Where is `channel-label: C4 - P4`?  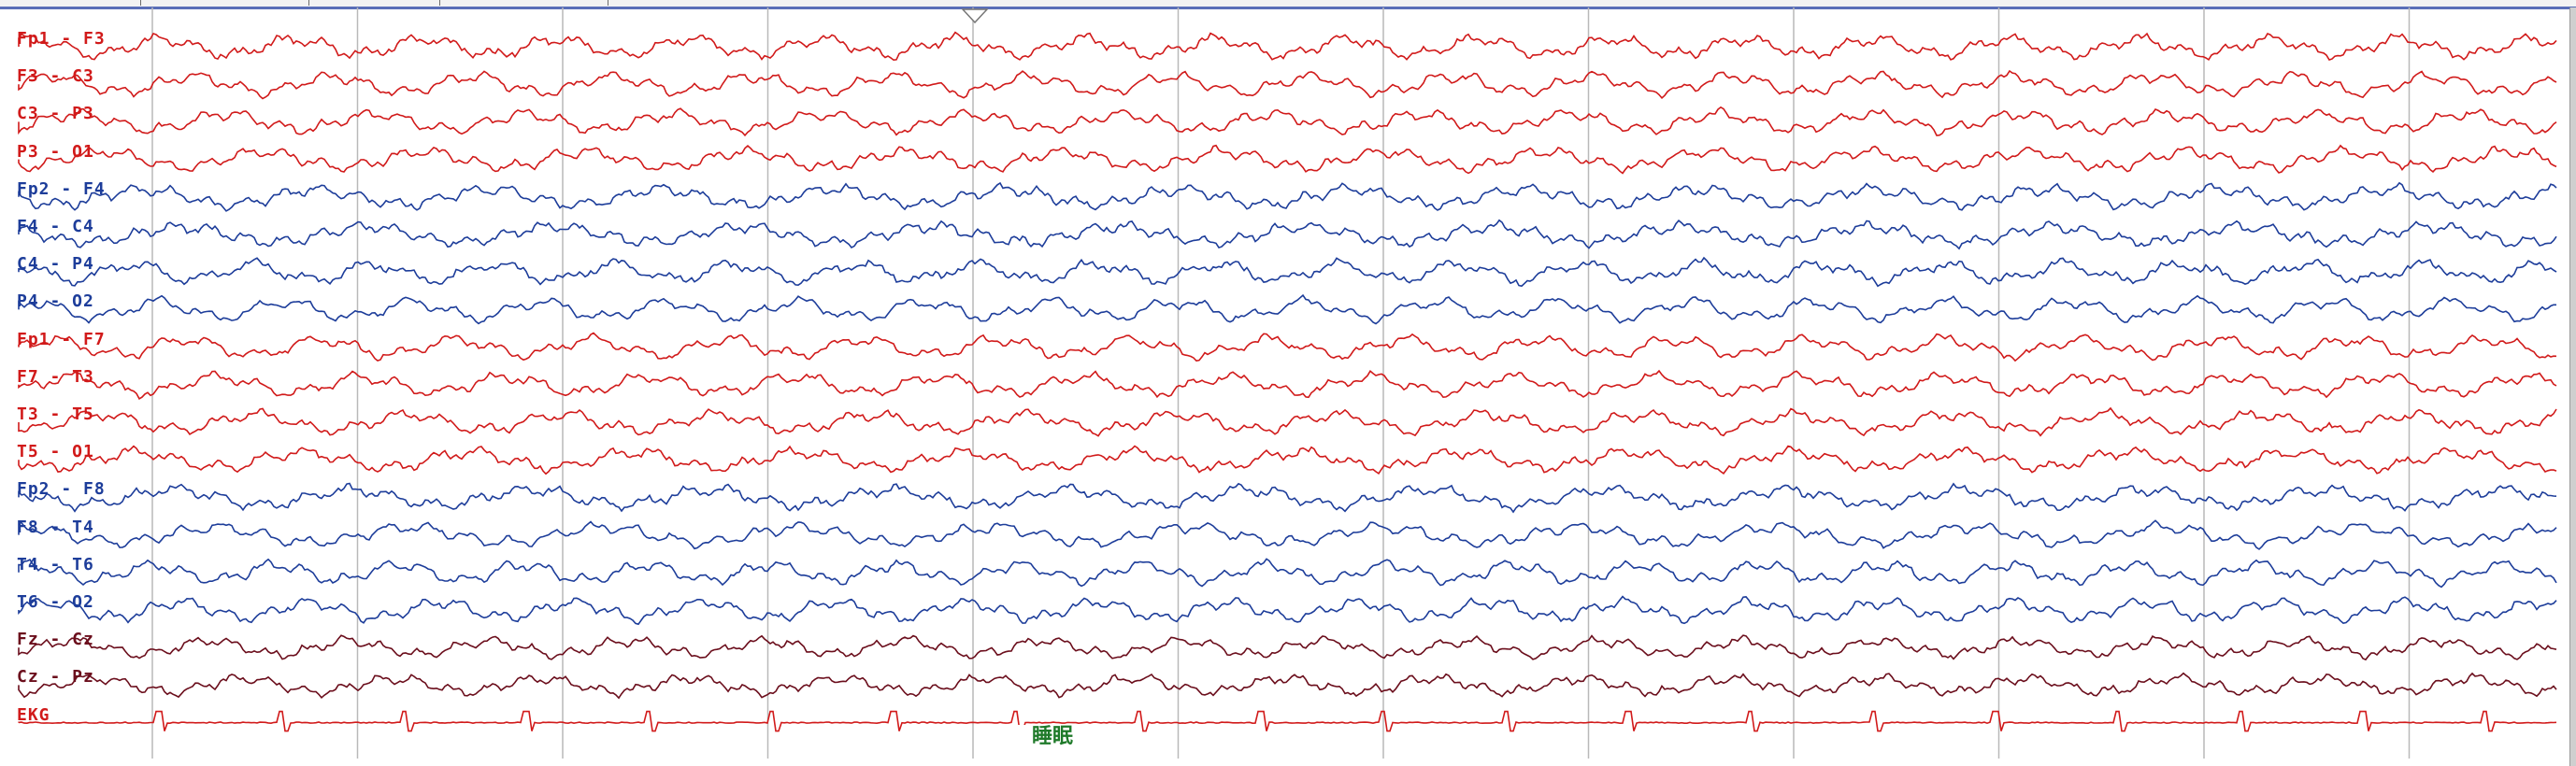 channel-label: C4 - P4 is located at coordinates (55, 264).